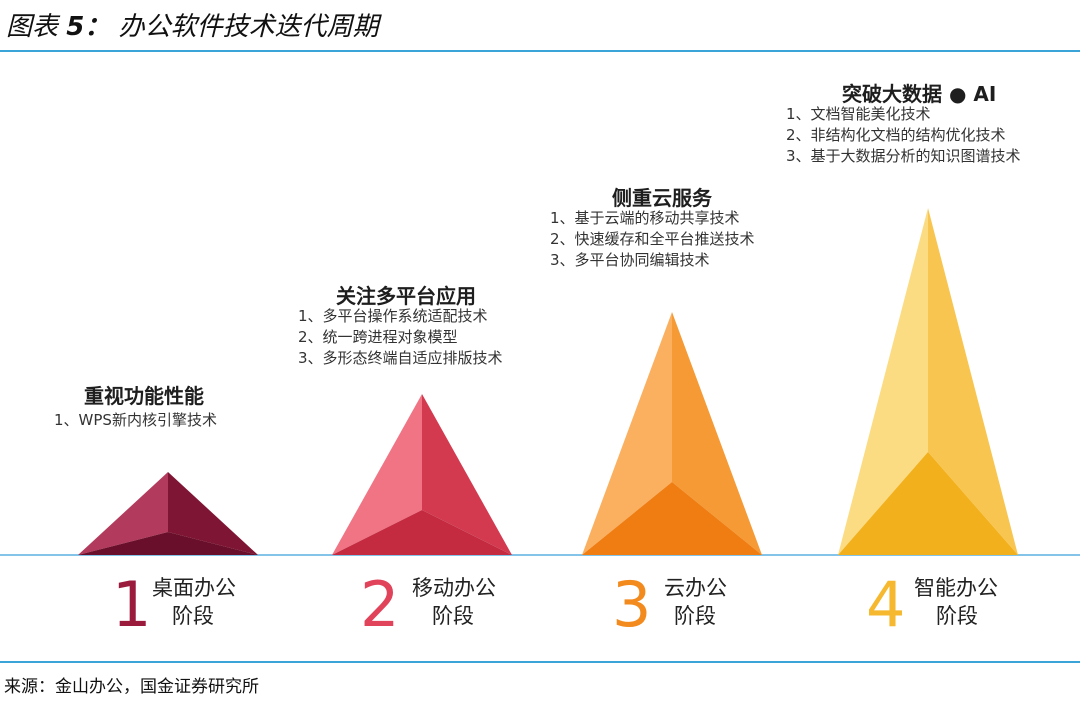 The height and width of the screenshot is (701, 1080). I want to click on title-divider, so click(540, 51).